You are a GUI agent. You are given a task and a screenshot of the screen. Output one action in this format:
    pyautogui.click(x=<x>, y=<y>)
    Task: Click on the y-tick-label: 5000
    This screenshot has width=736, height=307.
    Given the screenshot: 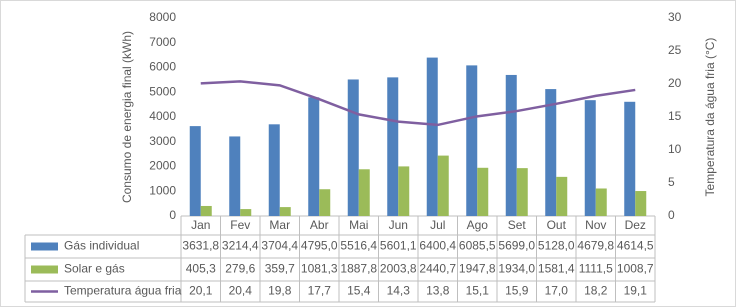 What is the action you would take?
    pyautogui.click(x=162, y=91)
    